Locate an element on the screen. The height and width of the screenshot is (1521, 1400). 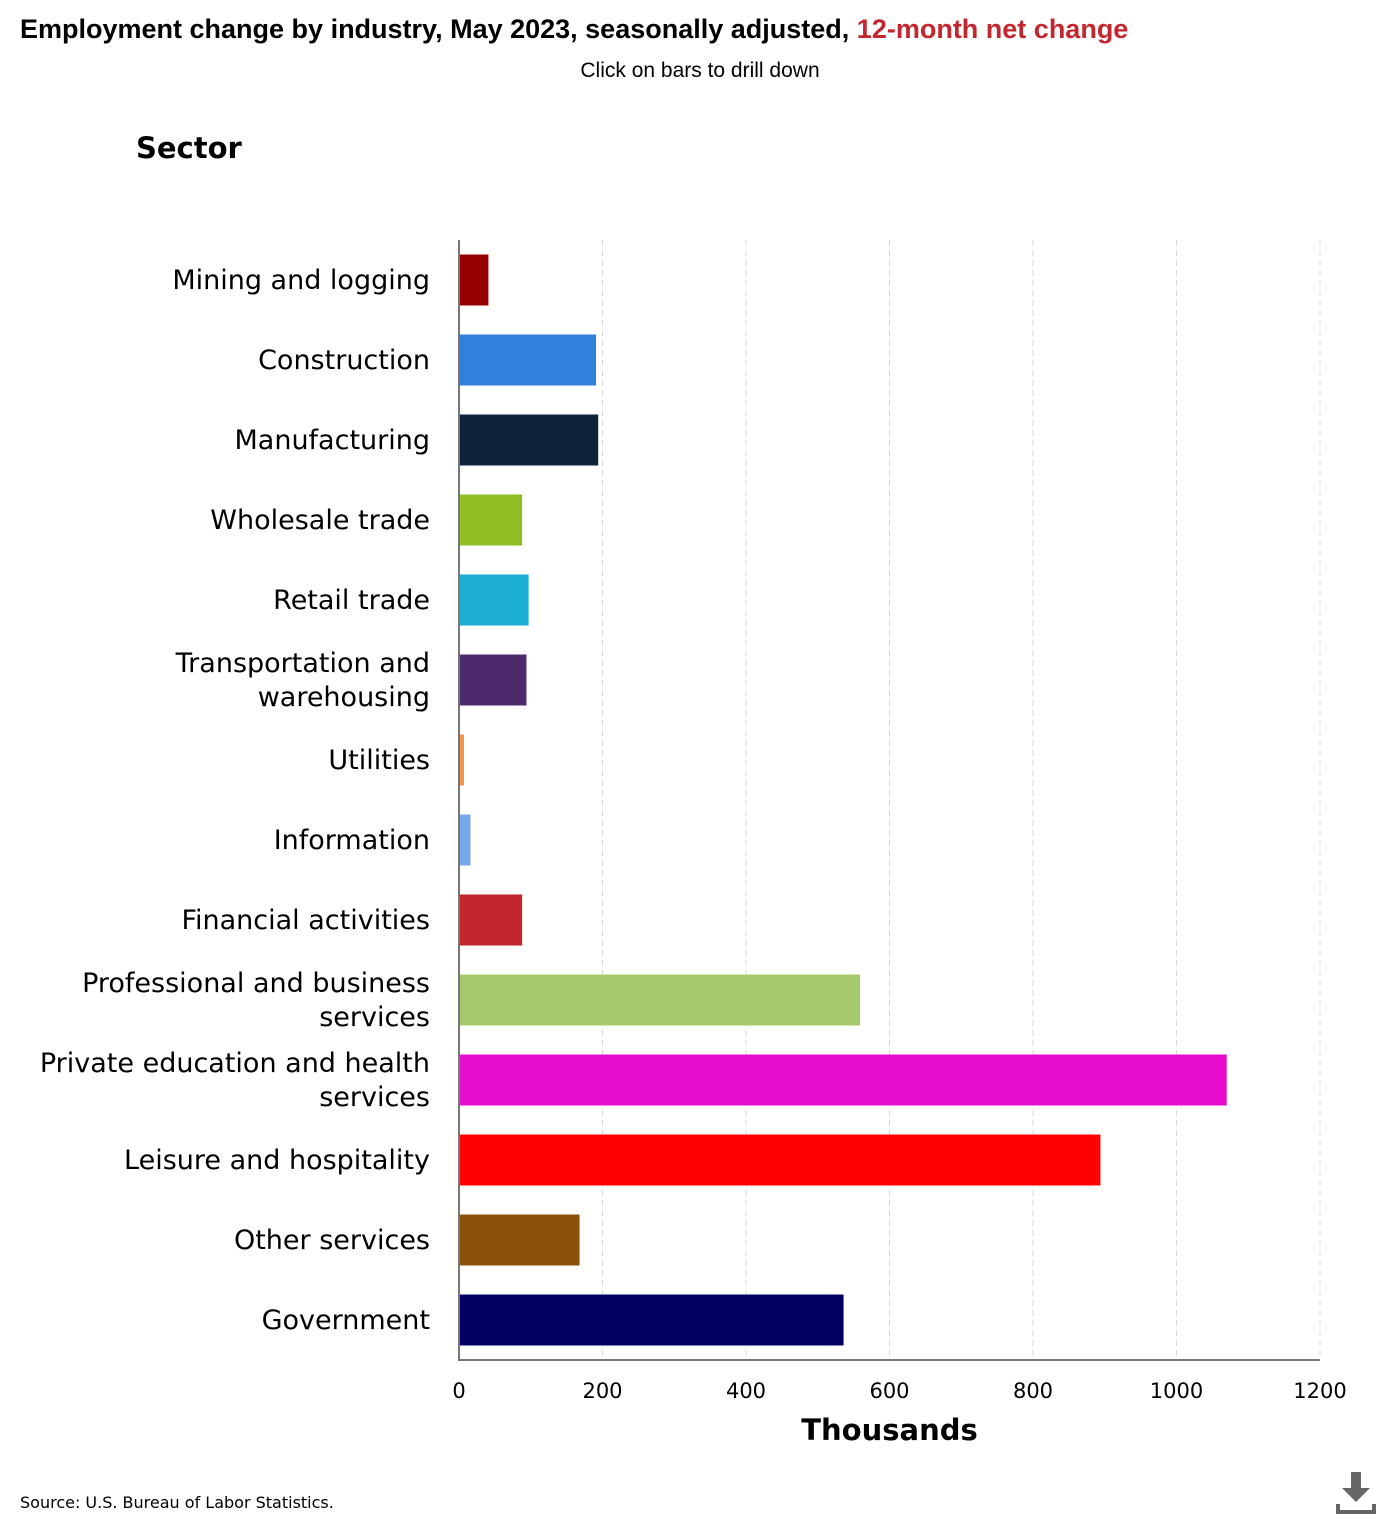
category-label: Information is located at coordinates (352, 840).